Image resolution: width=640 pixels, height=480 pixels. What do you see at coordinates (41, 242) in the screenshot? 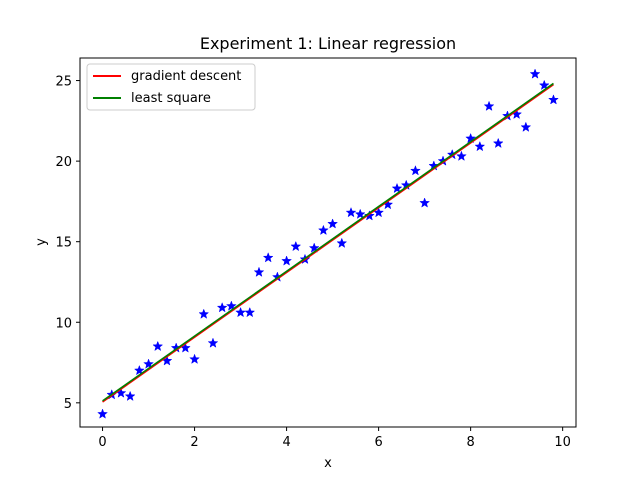
I see `y-axis-label: y` at bounding box center [41, 242].